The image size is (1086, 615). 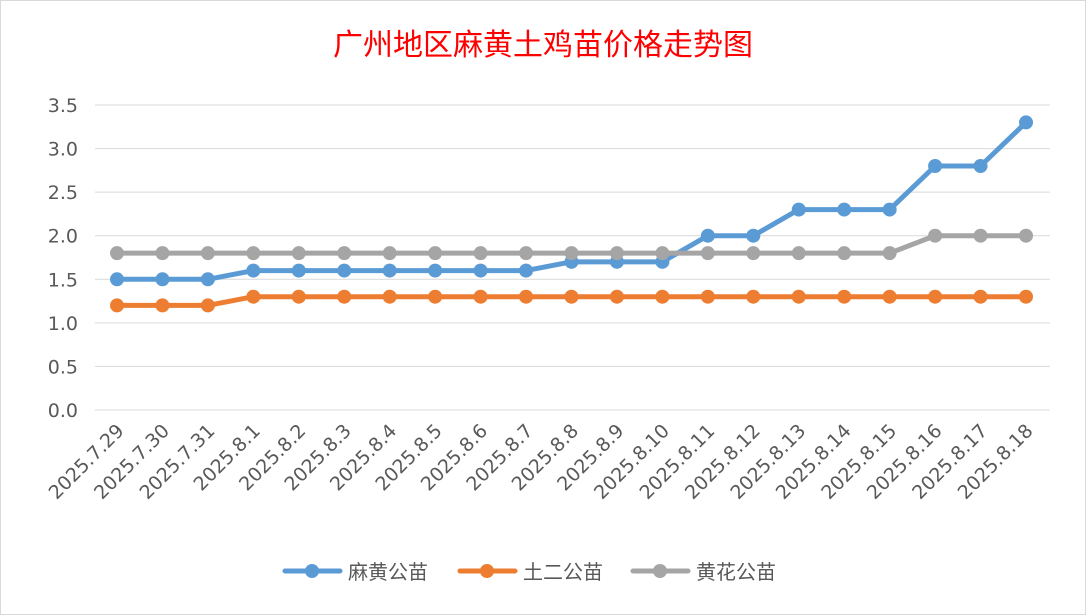 I want to click on legend-item: 麻黄公苗, so click(x=355, y=572).